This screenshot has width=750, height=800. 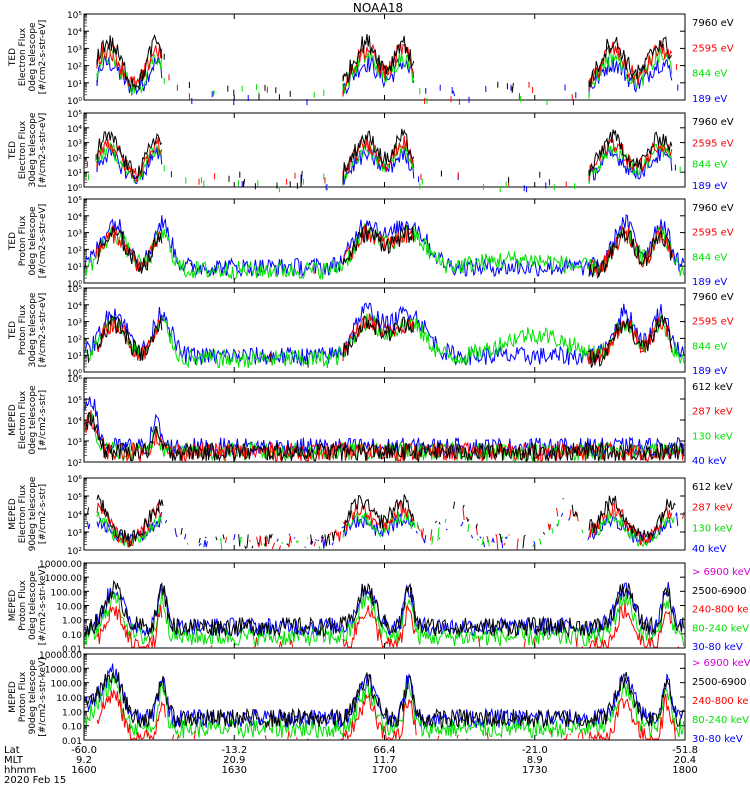 What do you see at coordinates (384, 750) in the screenshot?
I see `footer-lat: 66.4` at bounding box center [384, 750].